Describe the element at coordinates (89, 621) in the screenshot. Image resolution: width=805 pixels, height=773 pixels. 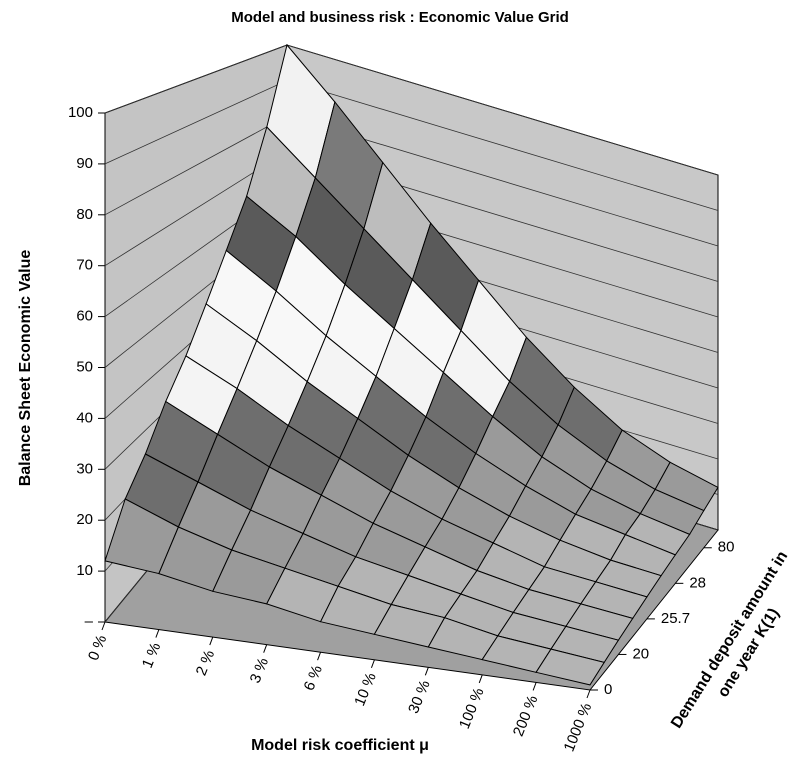
I see `z-tick-label: –` at that location.